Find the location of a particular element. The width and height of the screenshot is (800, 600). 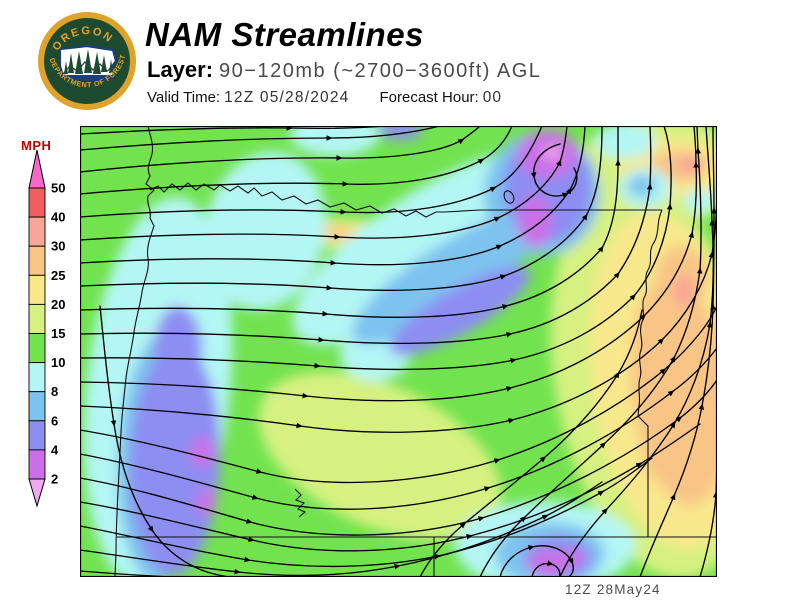

odf-logo: OREGON DEPARTMENT OF FORESTRY is located at coordinates (86, 60).